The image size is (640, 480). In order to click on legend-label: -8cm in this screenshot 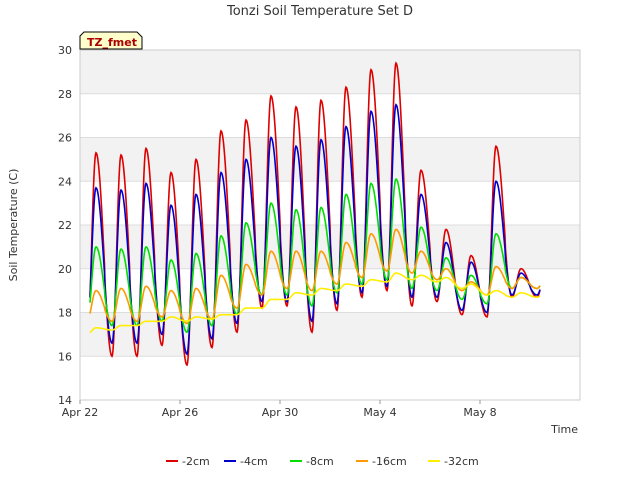, I will do `click(320, 461)`.